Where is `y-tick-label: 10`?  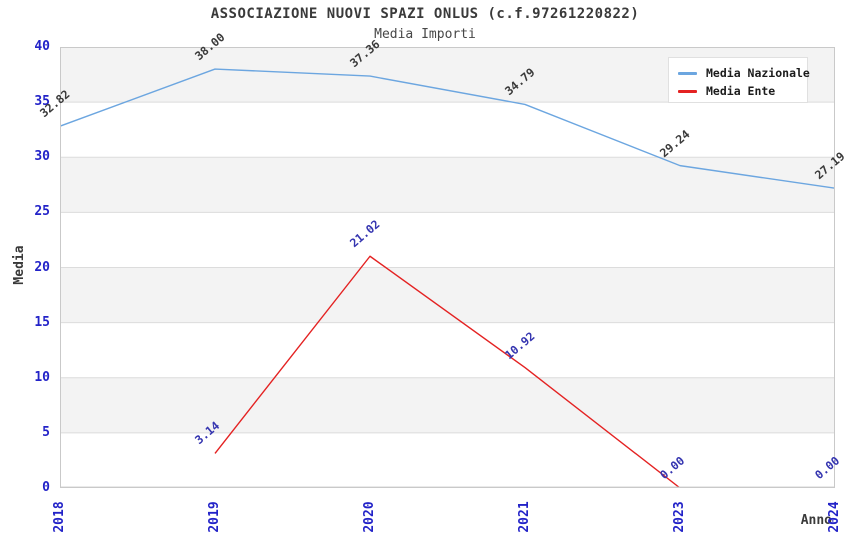
y-tick-label: 10 is located at coordinates (42, 377).